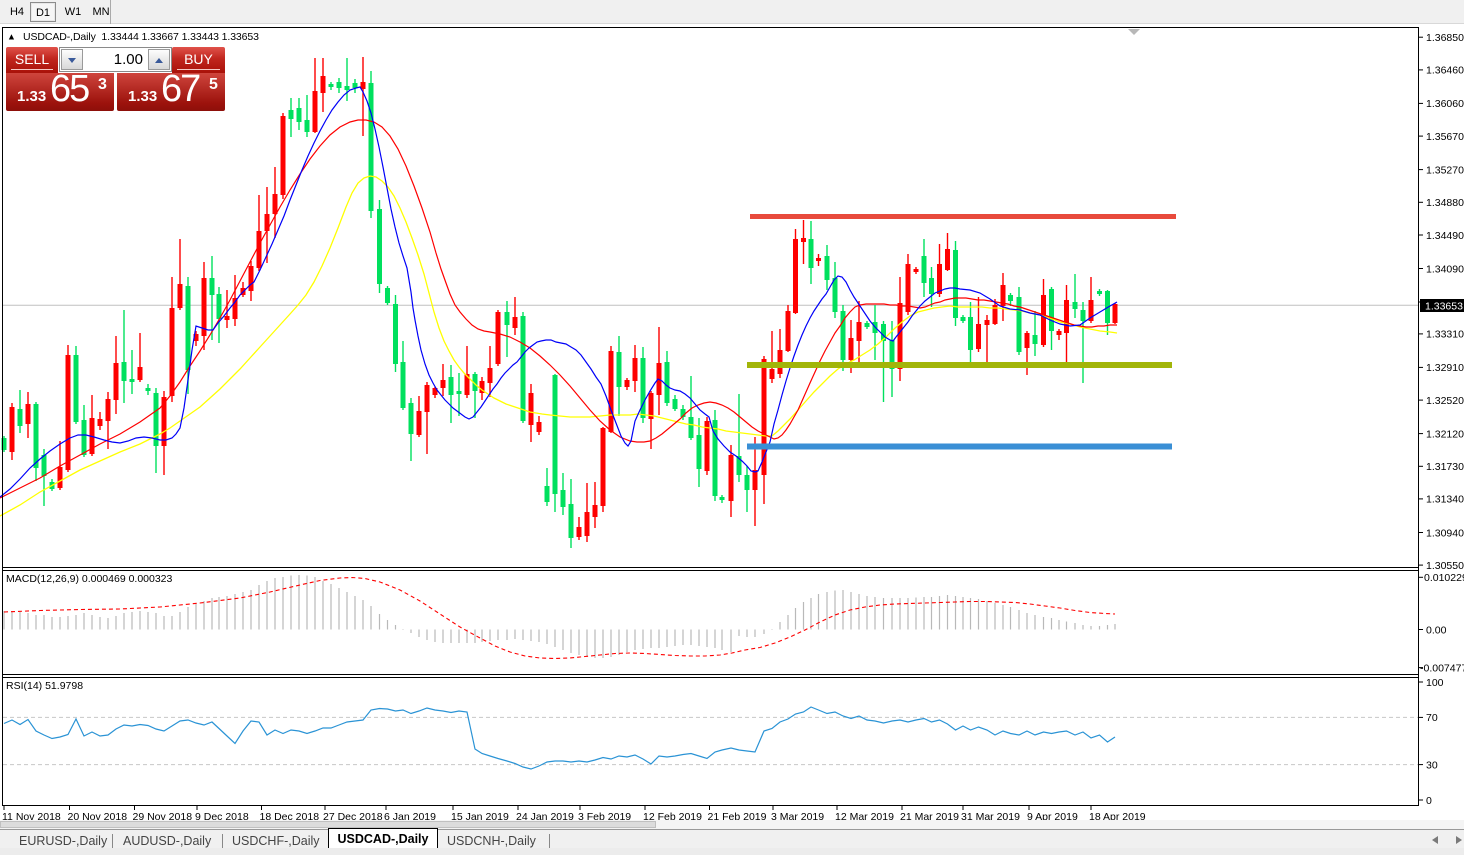 This screenshot has width=1464, height=855. What do you see at coordinates (1435, 683) in the screenshot?
I see `svg-text: 100` at bounding box center [1435, 683].